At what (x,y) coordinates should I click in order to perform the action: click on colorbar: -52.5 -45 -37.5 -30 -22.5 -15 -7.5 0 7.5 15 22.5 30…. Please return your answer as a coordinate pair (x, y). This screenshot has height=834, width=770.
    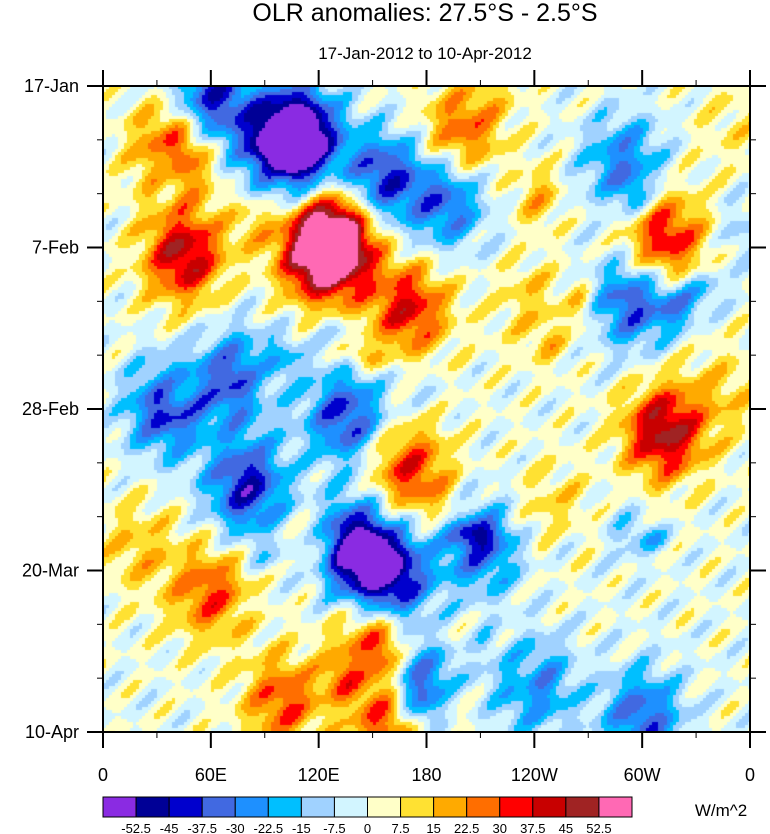
    Looking at the image, I should click on (367, 815).